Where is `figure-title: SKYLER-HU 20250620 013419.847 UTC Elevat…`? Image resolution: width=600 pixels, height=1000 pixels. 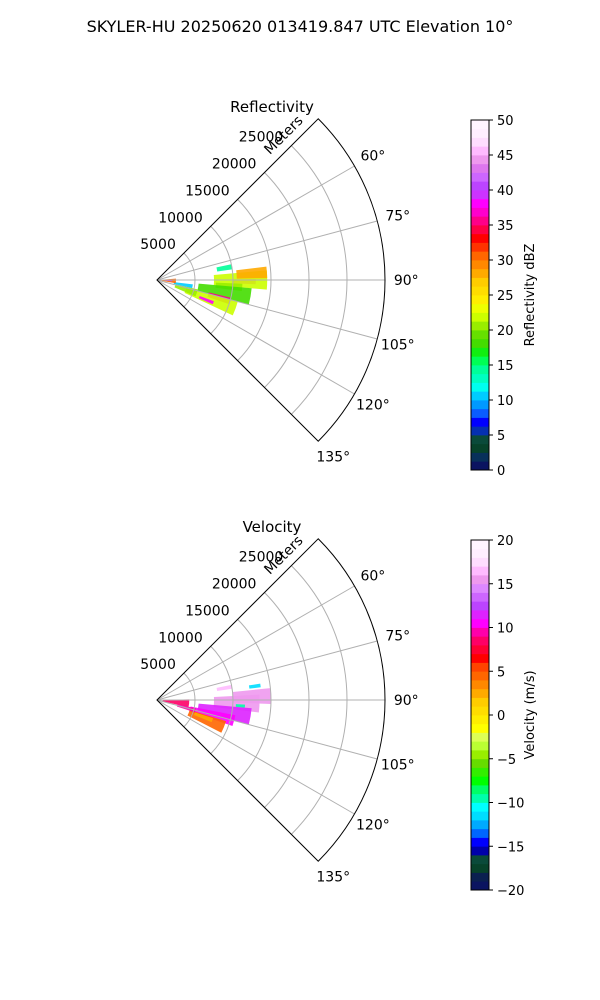
figure-title: SKYLER-HU 20250620 013419.847 UTC Elevat… is located at coordinates (300, 26).